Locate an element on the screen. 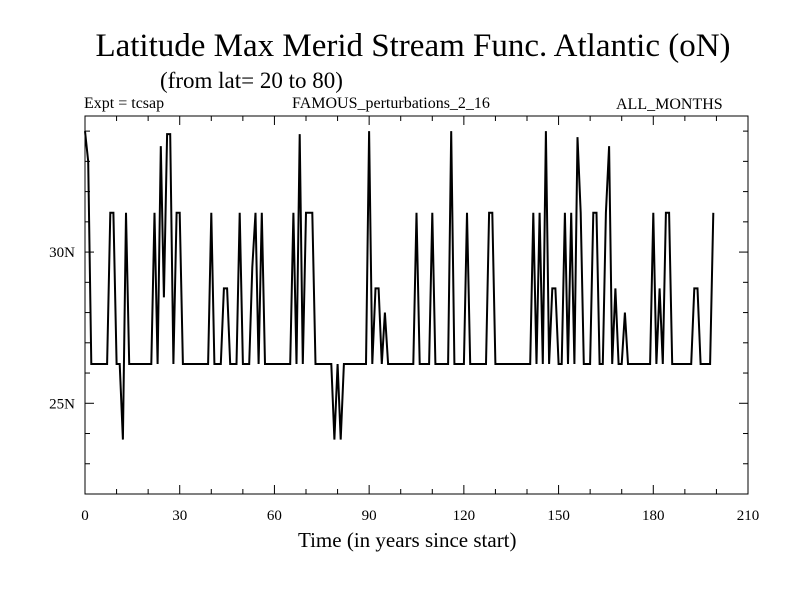  y-tick-label: 30N is located at coordinates (62, 253).